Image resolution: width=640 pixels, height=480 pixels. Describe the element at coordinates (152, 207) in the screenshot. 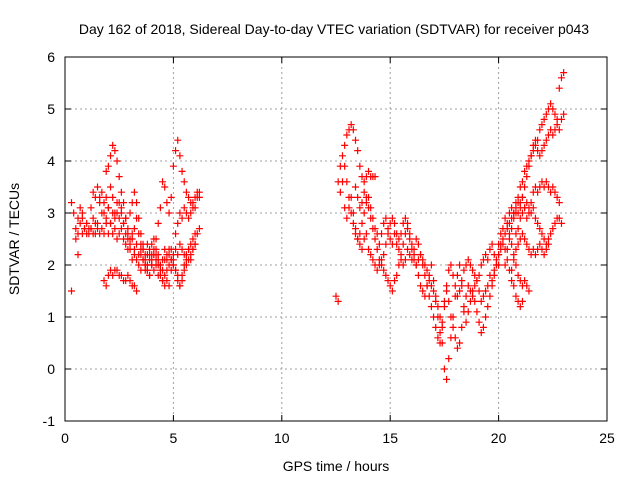

I see `series-t4` at that location.